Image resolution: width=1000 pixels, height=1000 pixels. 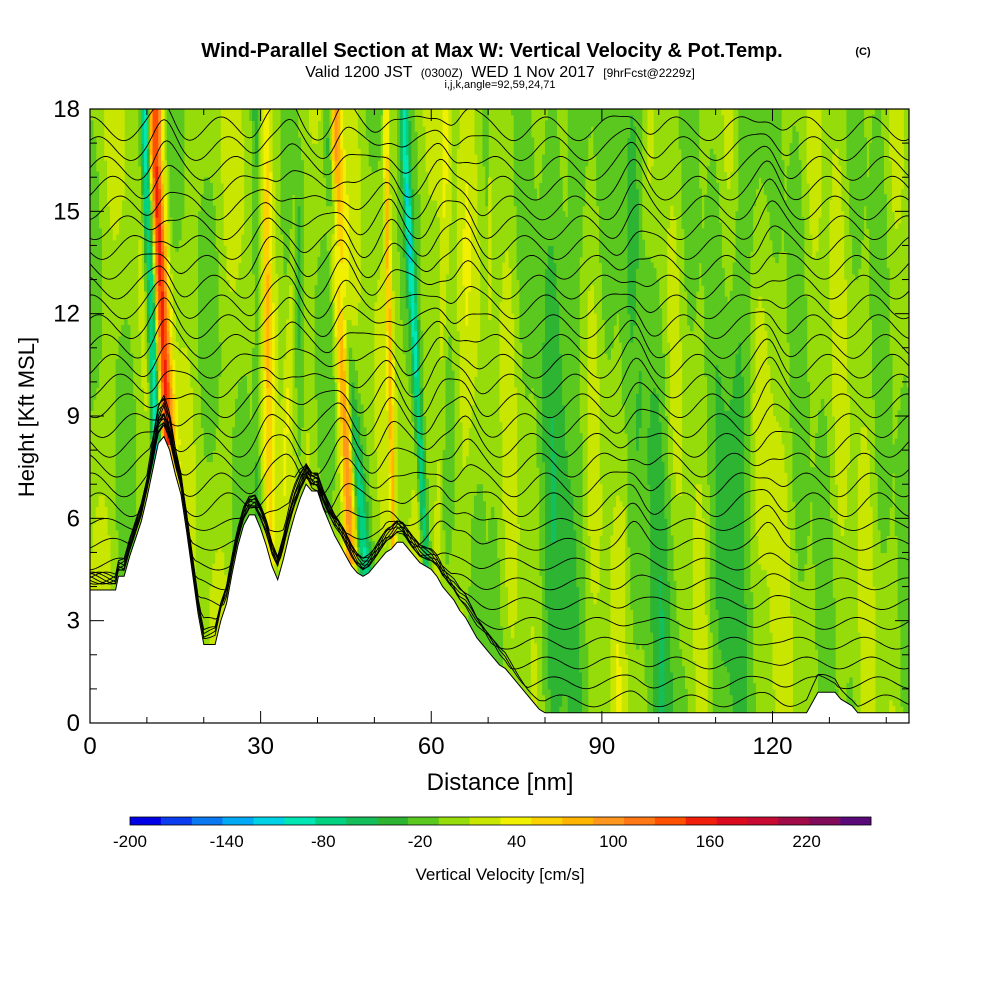 What do you see at coordinates (66, 109) in the screenshot?
I see `y-tick-label: 18` at bounding box center [66, 109].